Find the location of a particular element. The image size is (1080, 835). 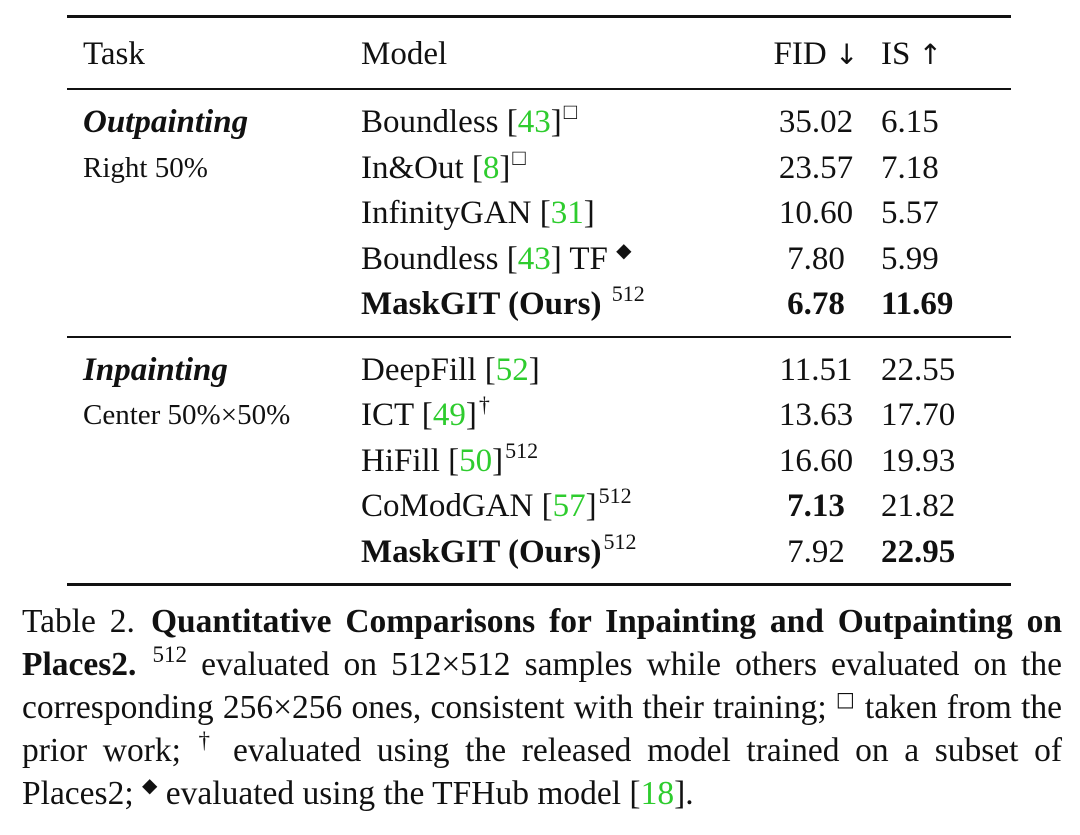

is-value: 11.69 is located at coordinates (917, 304).